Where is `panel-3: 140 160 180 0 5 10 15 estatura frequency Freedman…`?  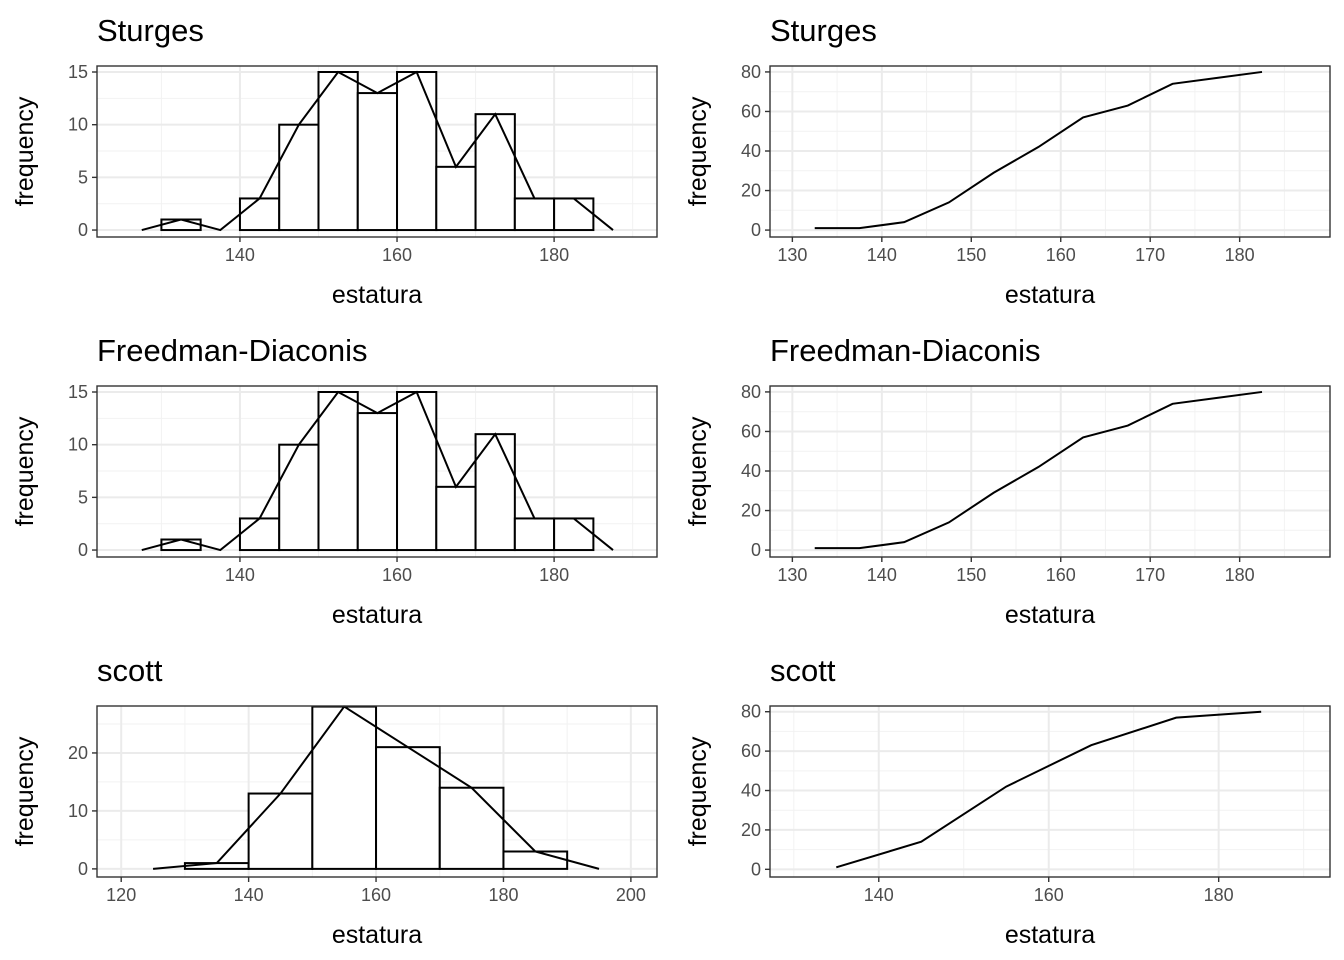
panel-3: 140 160 180 0 5 10 15 estatura frequency Freedman… is located at coordinates (334, 481).